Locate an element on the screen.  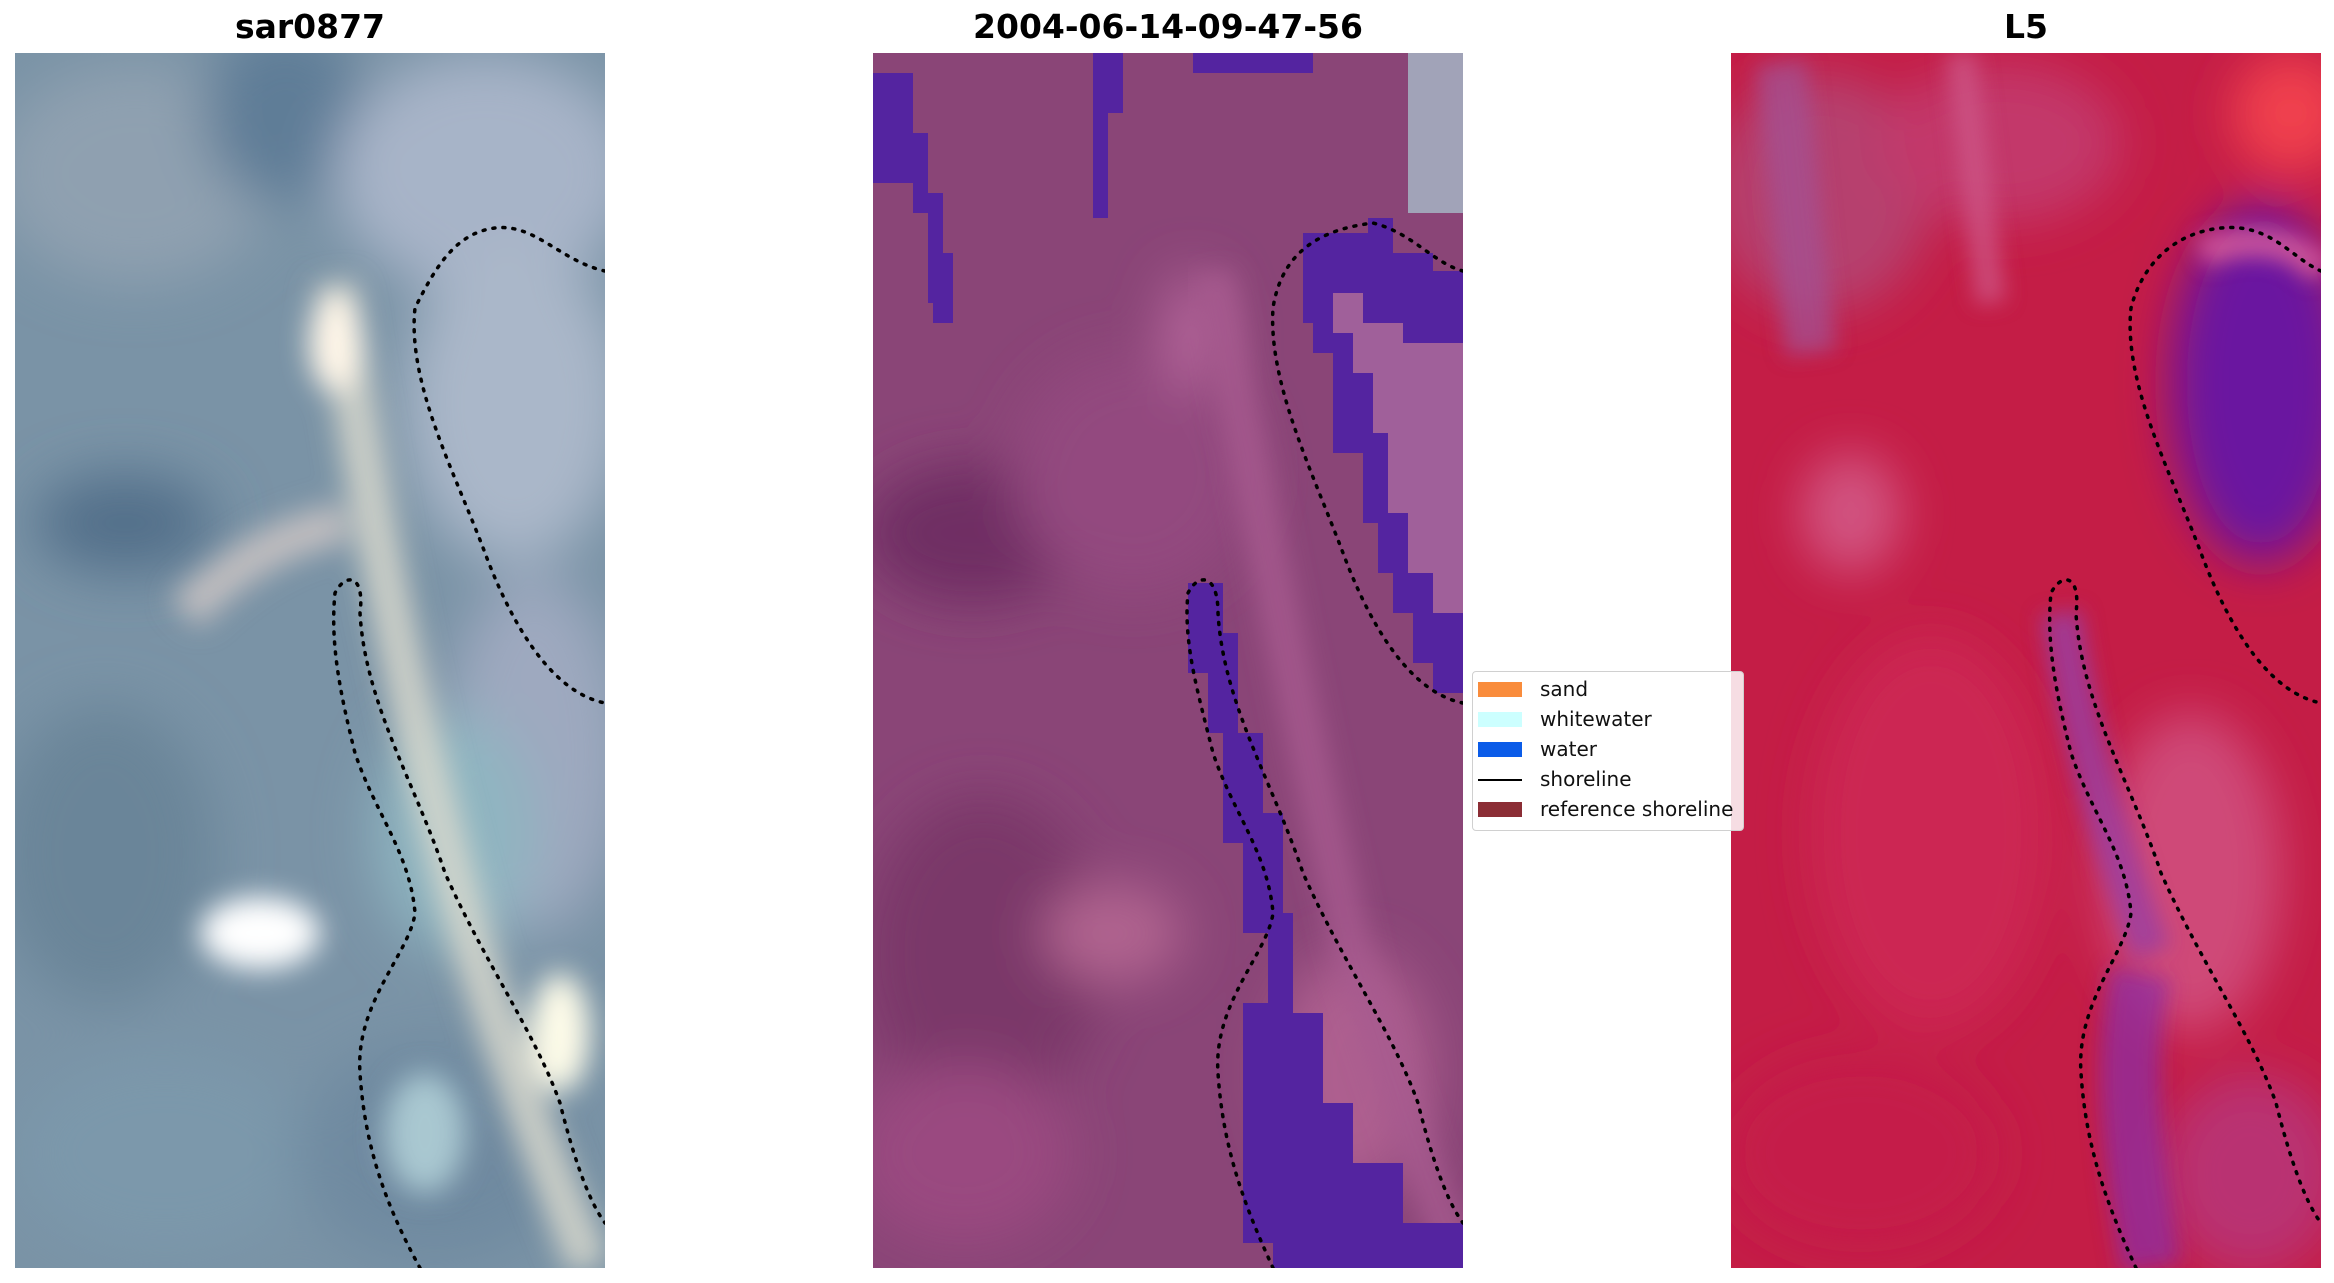
legend-swatch-reference-shoreline is located at coordinates (1500, 809).